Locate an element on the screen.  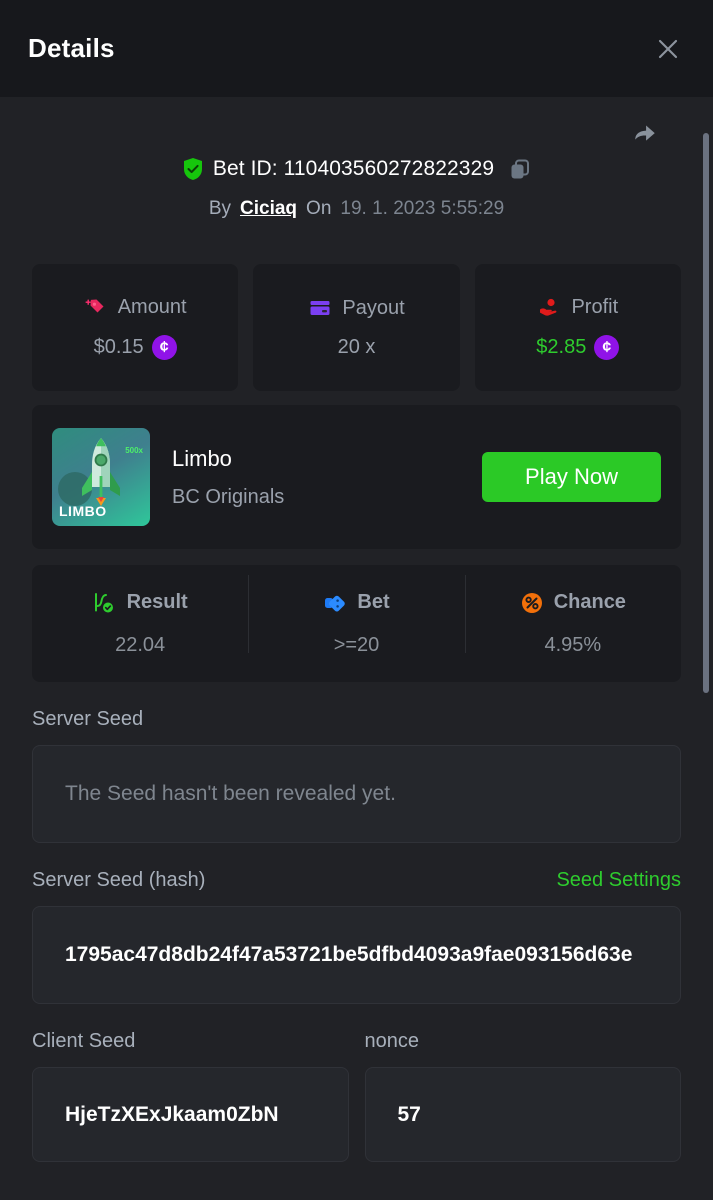
stat-value: $0.15 is located at coordinates (118, 347).